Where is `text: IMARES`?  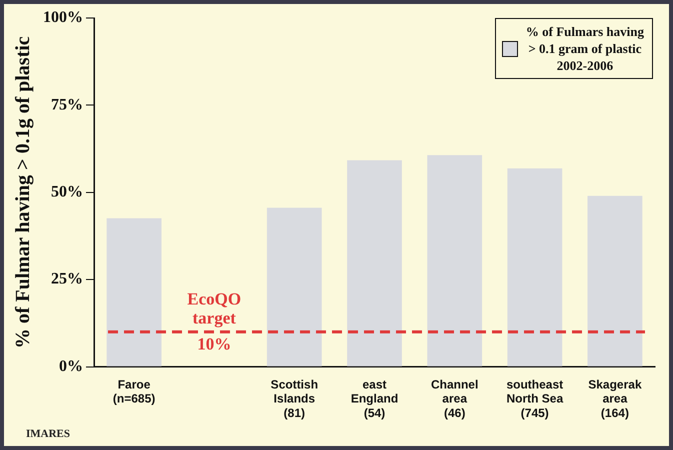
text: IMARES is located at coordinates (48, 434).